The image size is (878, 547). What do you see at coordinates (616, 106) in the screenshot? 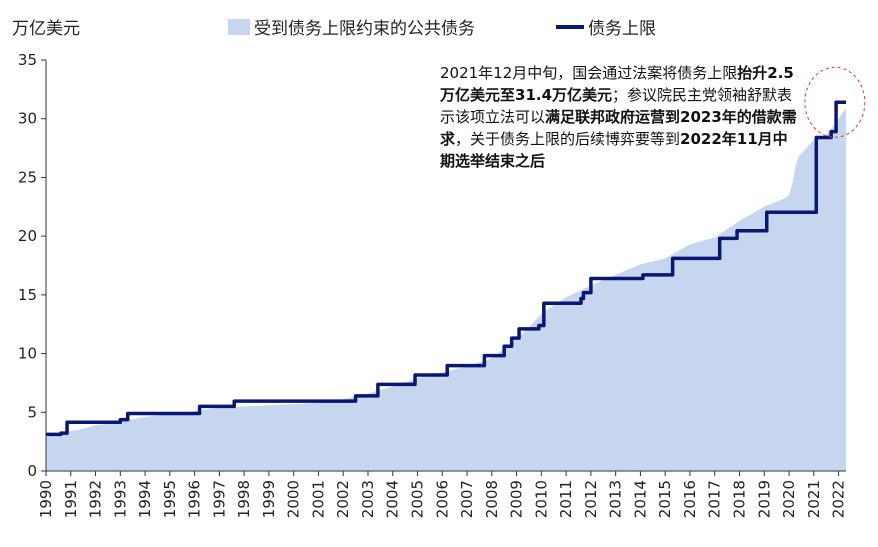
I see `annotation-segment: ；参议院民主党领袖舒默表示该项立法可以` at bounding box center [616, 106].